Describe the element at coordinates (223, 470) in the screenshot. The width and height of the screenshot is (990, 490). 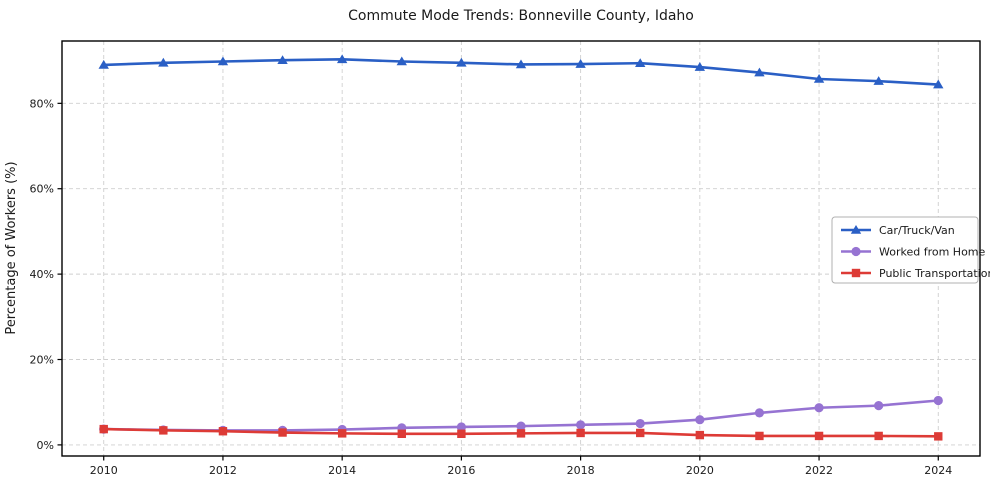
I see `x-tick-label: 2012` at that location.